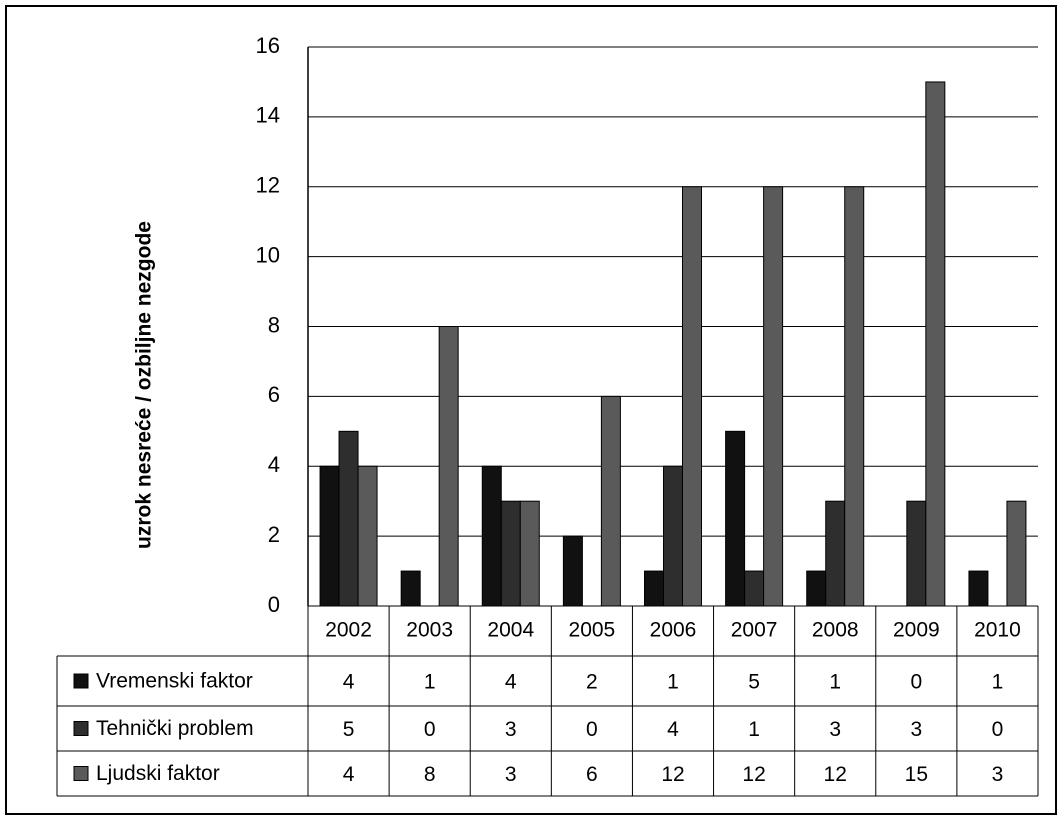  What do you see at coordinates (592, 774) in the screenshot?
I see `table-cell: 6` at bounding box center [592, 774].